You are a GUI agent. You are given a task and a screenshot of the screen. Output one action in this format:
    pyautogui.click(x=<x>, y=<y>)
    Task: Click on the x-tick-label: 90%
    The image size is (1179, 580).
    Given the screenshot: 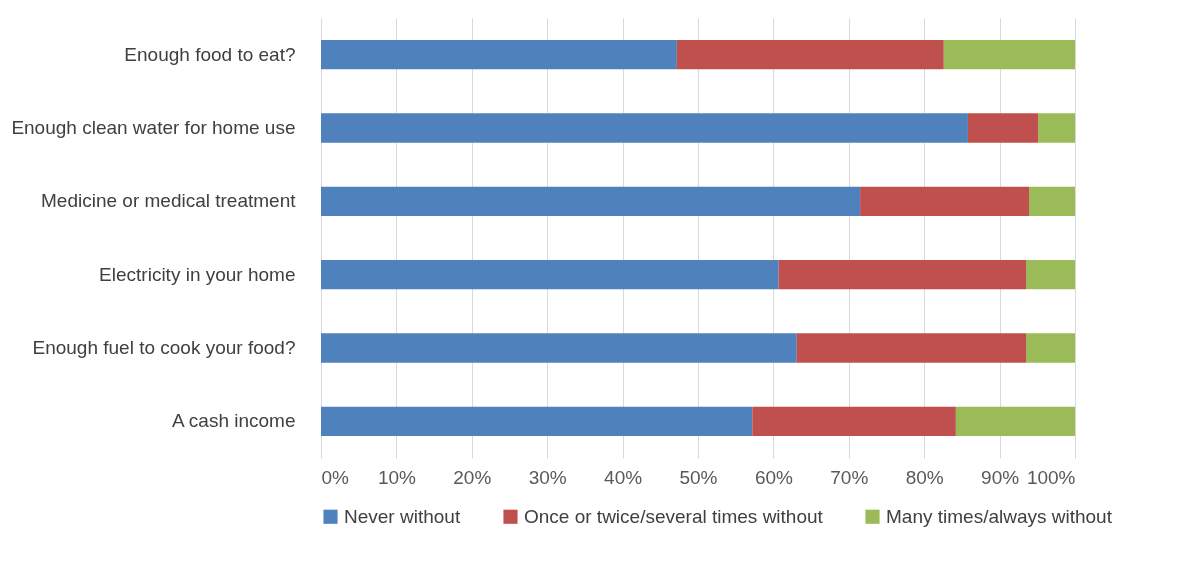 What is the action you would take?
    pyautogui.click(x=1000, y=477)
    